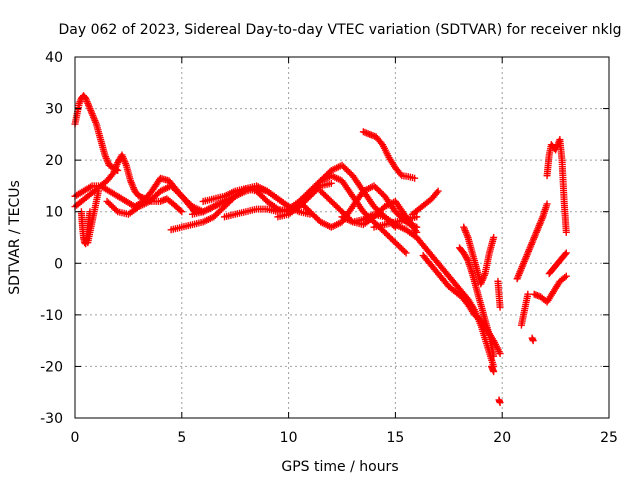  What do you see at coordinates (609, 438) in the screenshot?
I see `x-tick-label: 25` at bounding box center [609, 438].